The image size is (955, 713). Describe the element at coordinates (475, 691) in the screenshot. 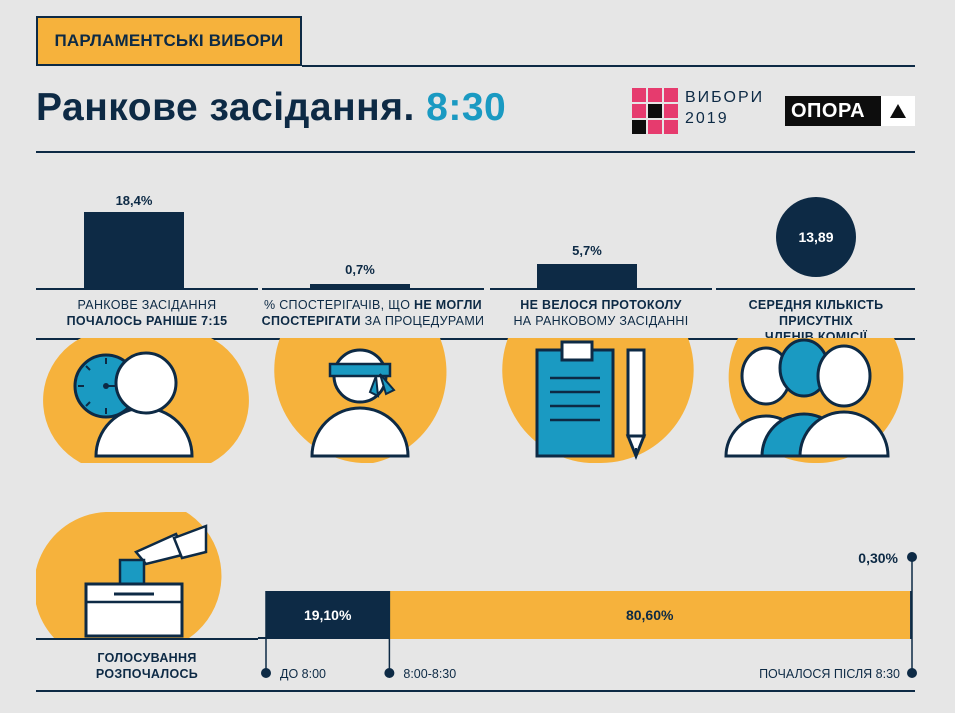

I see `footer-rule` at that location.